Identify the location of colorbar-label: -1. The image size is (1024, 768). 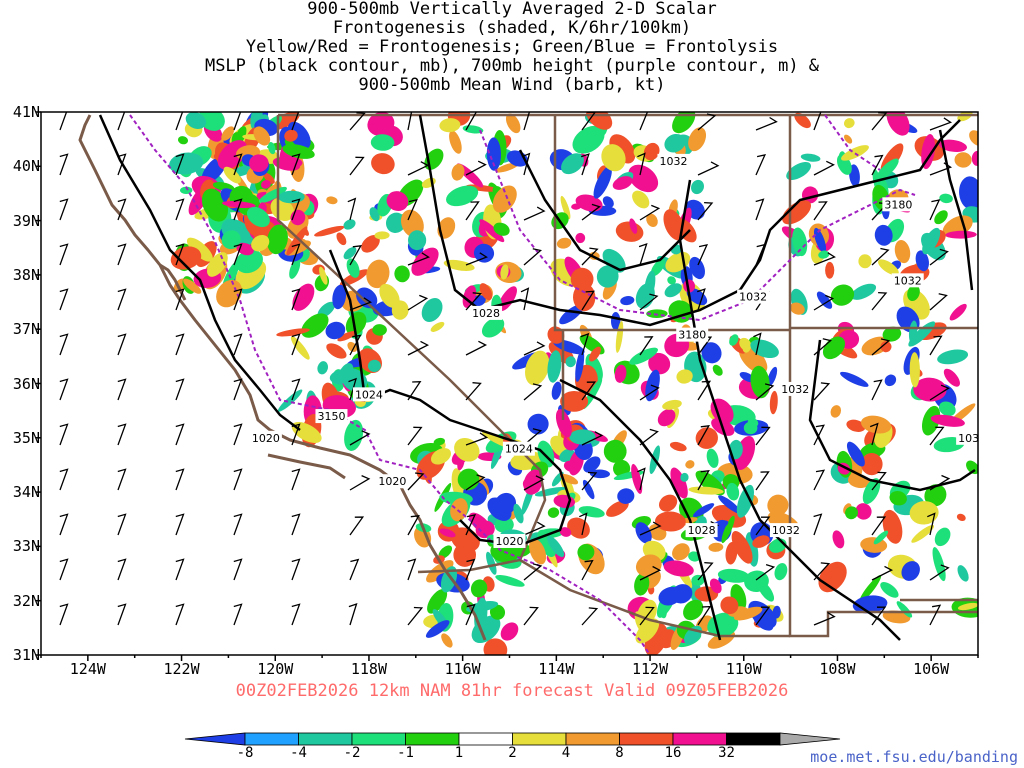
(405, 753).